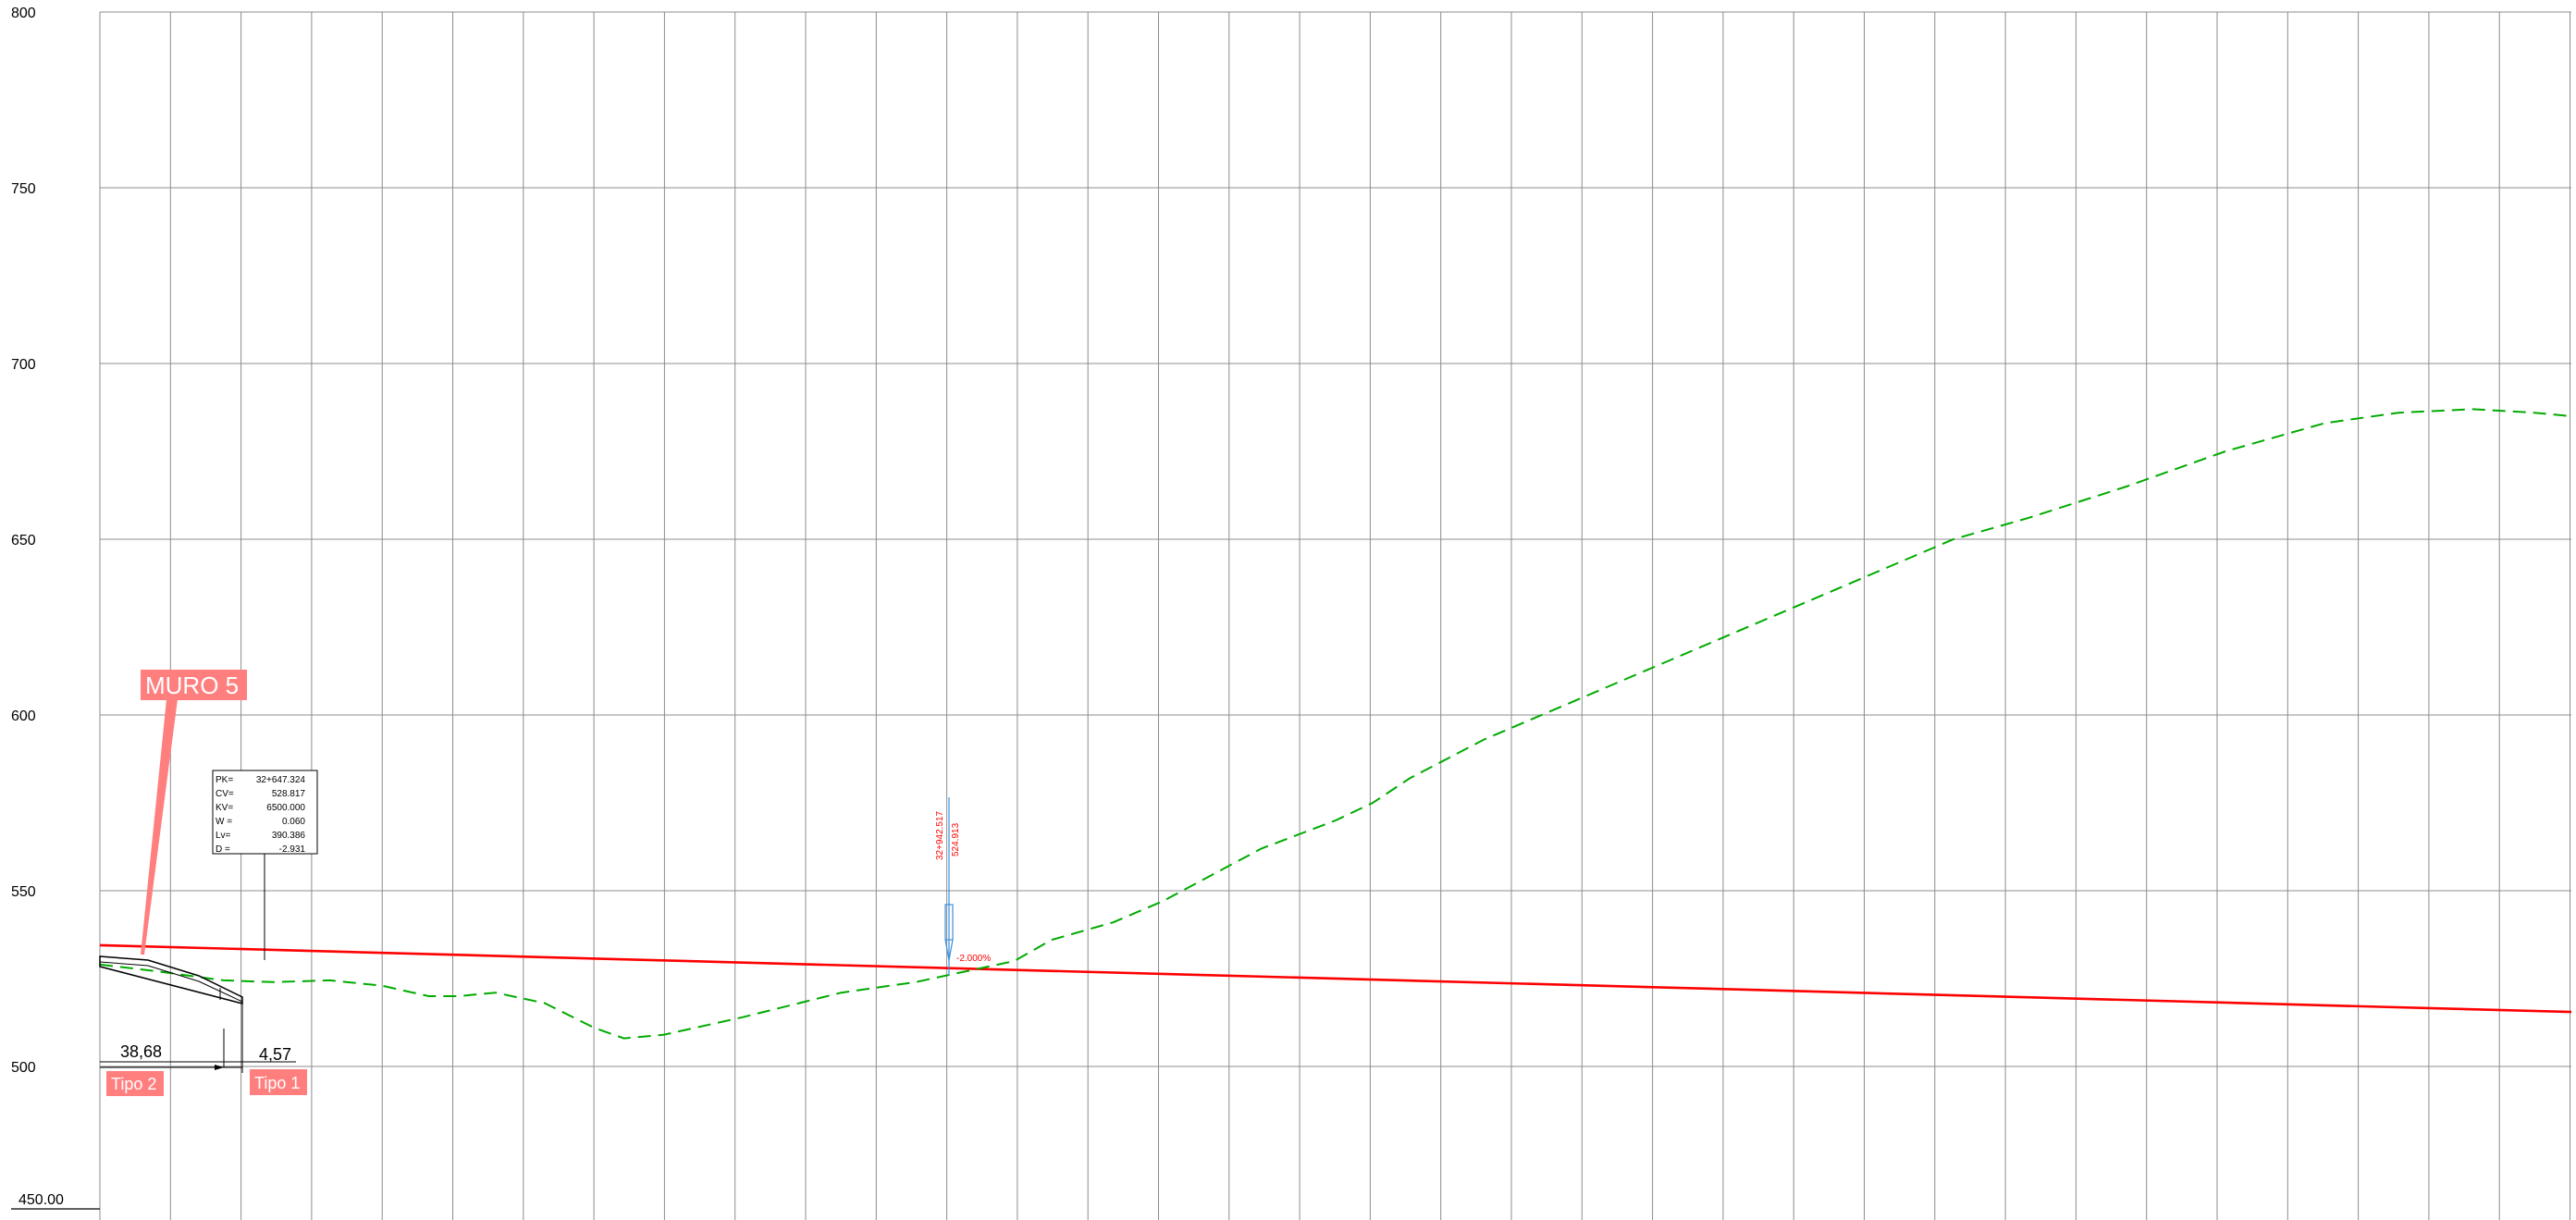 This screenshot has width=2576, height=1220. What do you see at coordinates (224, 808) in the screenshot?
I see `curve-box-key: KV=` at bounding box center [224, 808].